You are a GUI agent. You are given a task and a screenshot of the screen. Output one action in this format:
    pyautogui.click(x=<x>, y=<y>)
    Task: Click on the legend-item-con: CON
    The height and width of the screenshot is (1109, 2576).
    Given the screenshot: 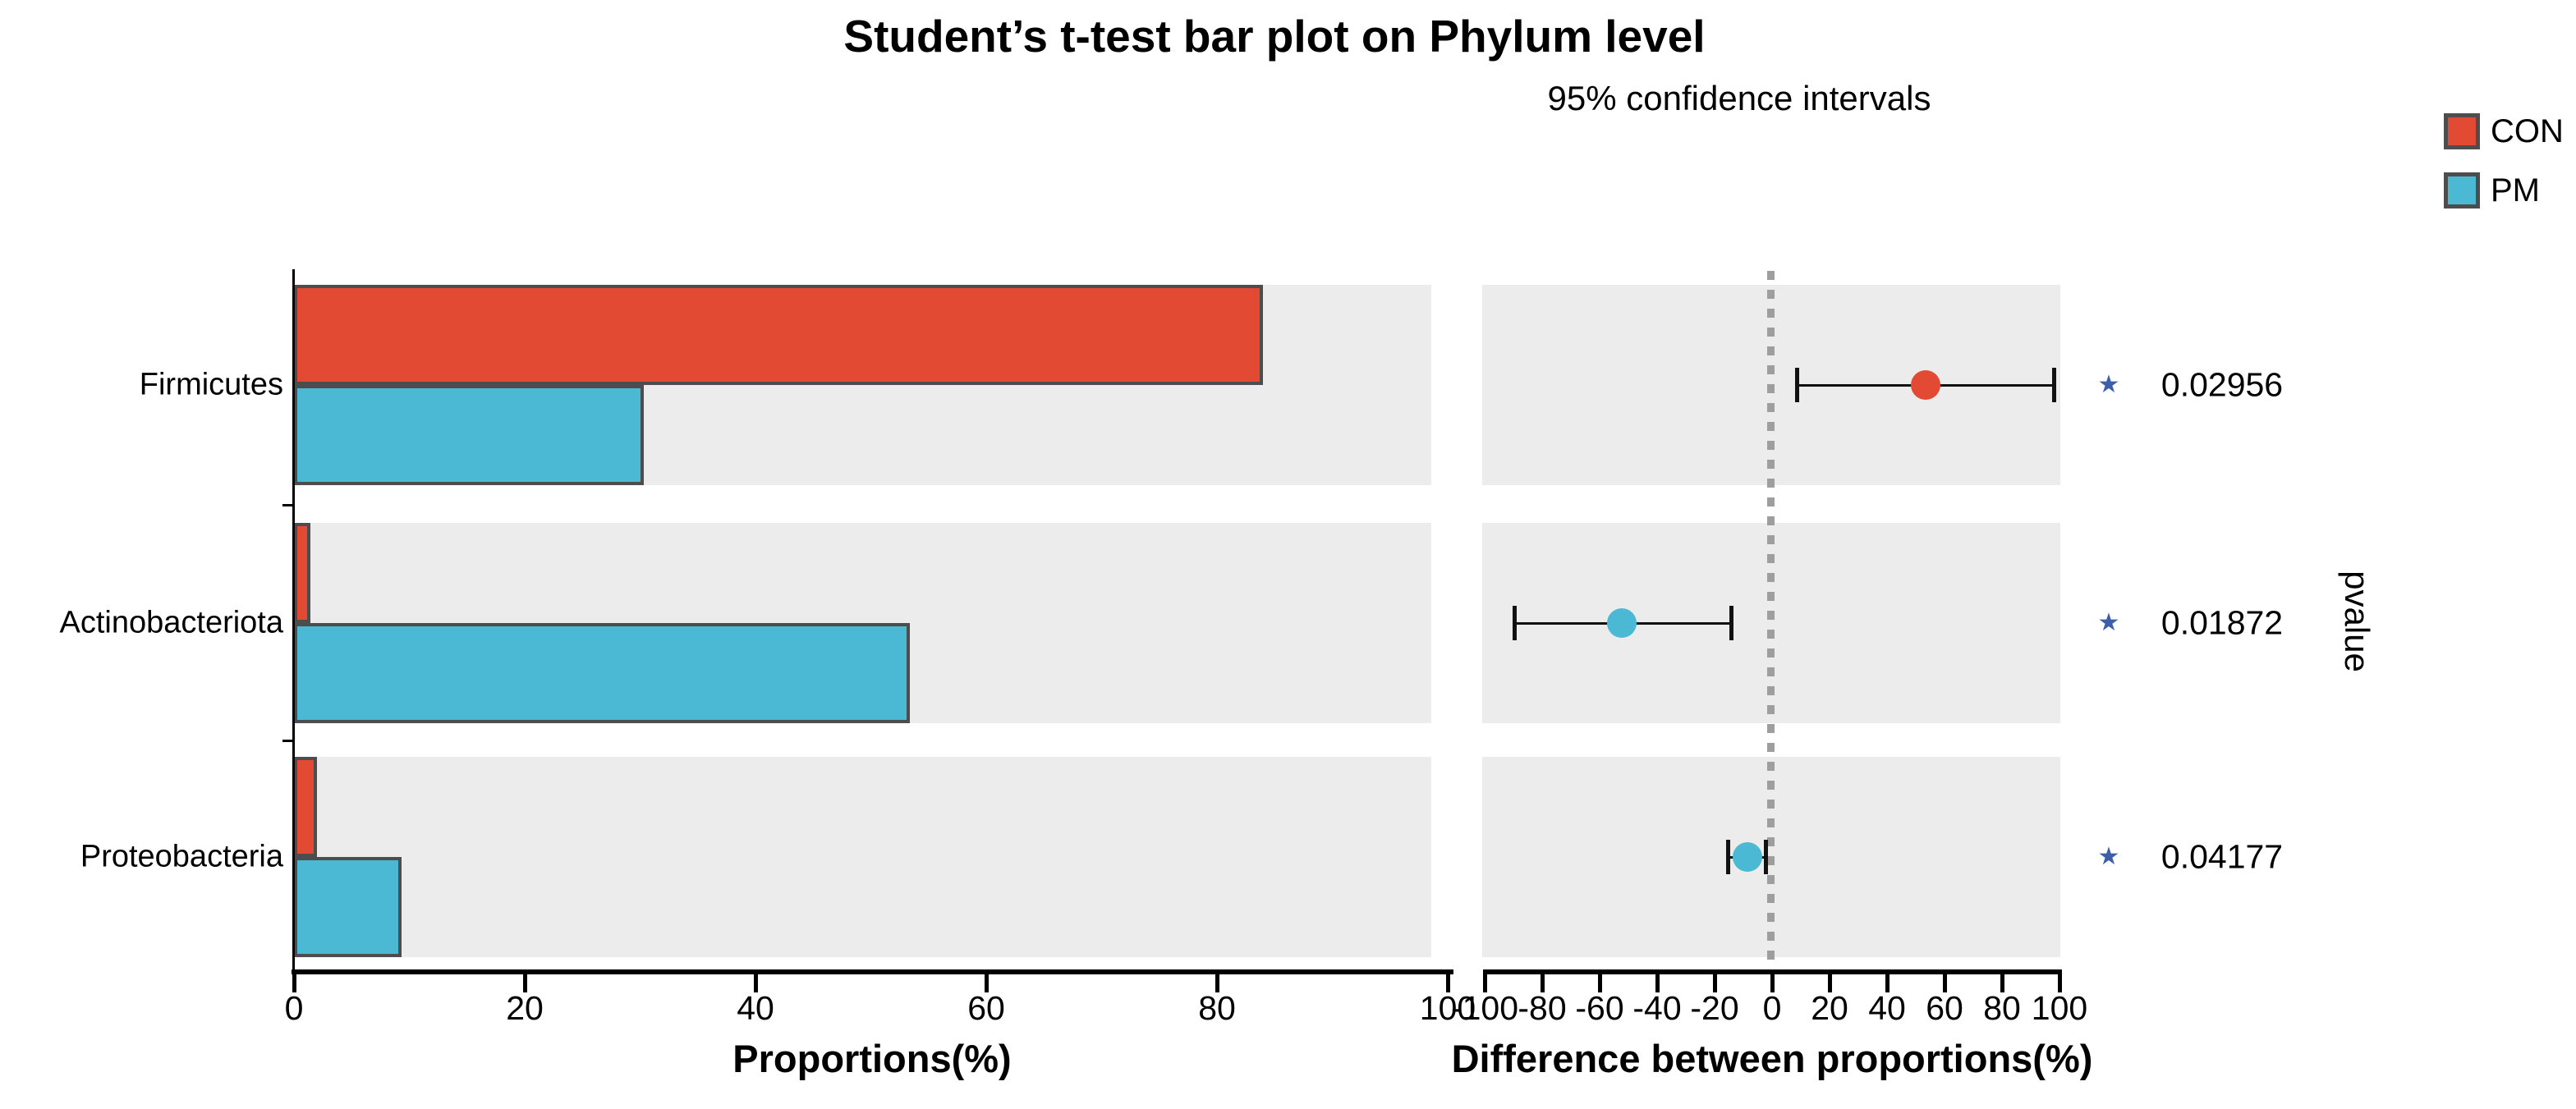 What is the action you would take?
    pyautogui.click(x=2504, y=131)
    